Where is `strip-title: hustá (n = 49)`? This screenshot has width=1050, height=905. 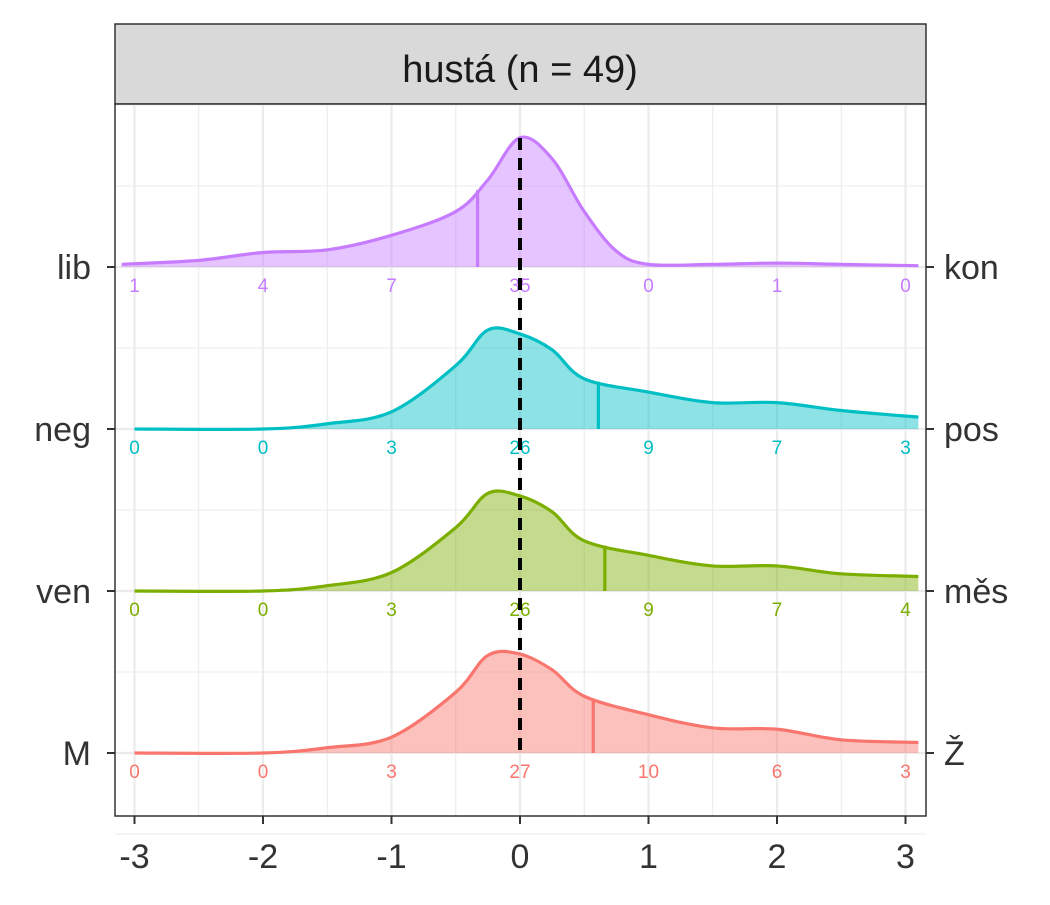 strip-title: hustá (n = 49) is located at coordinates (520, 70).